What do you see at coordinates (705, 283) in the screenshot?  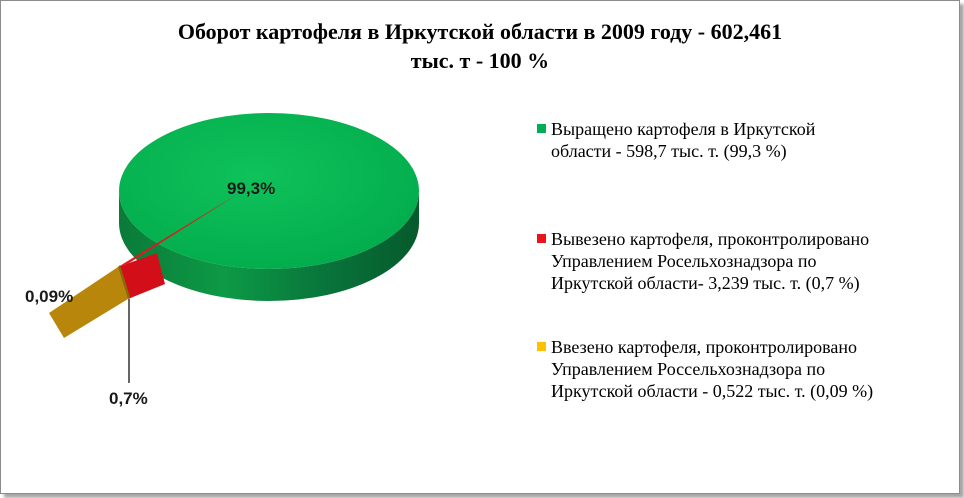 I see `legend-text-exported-3: Иркутской области- 3,239 тыс. т. (0,7 %)` at bounding box center [705, 283].